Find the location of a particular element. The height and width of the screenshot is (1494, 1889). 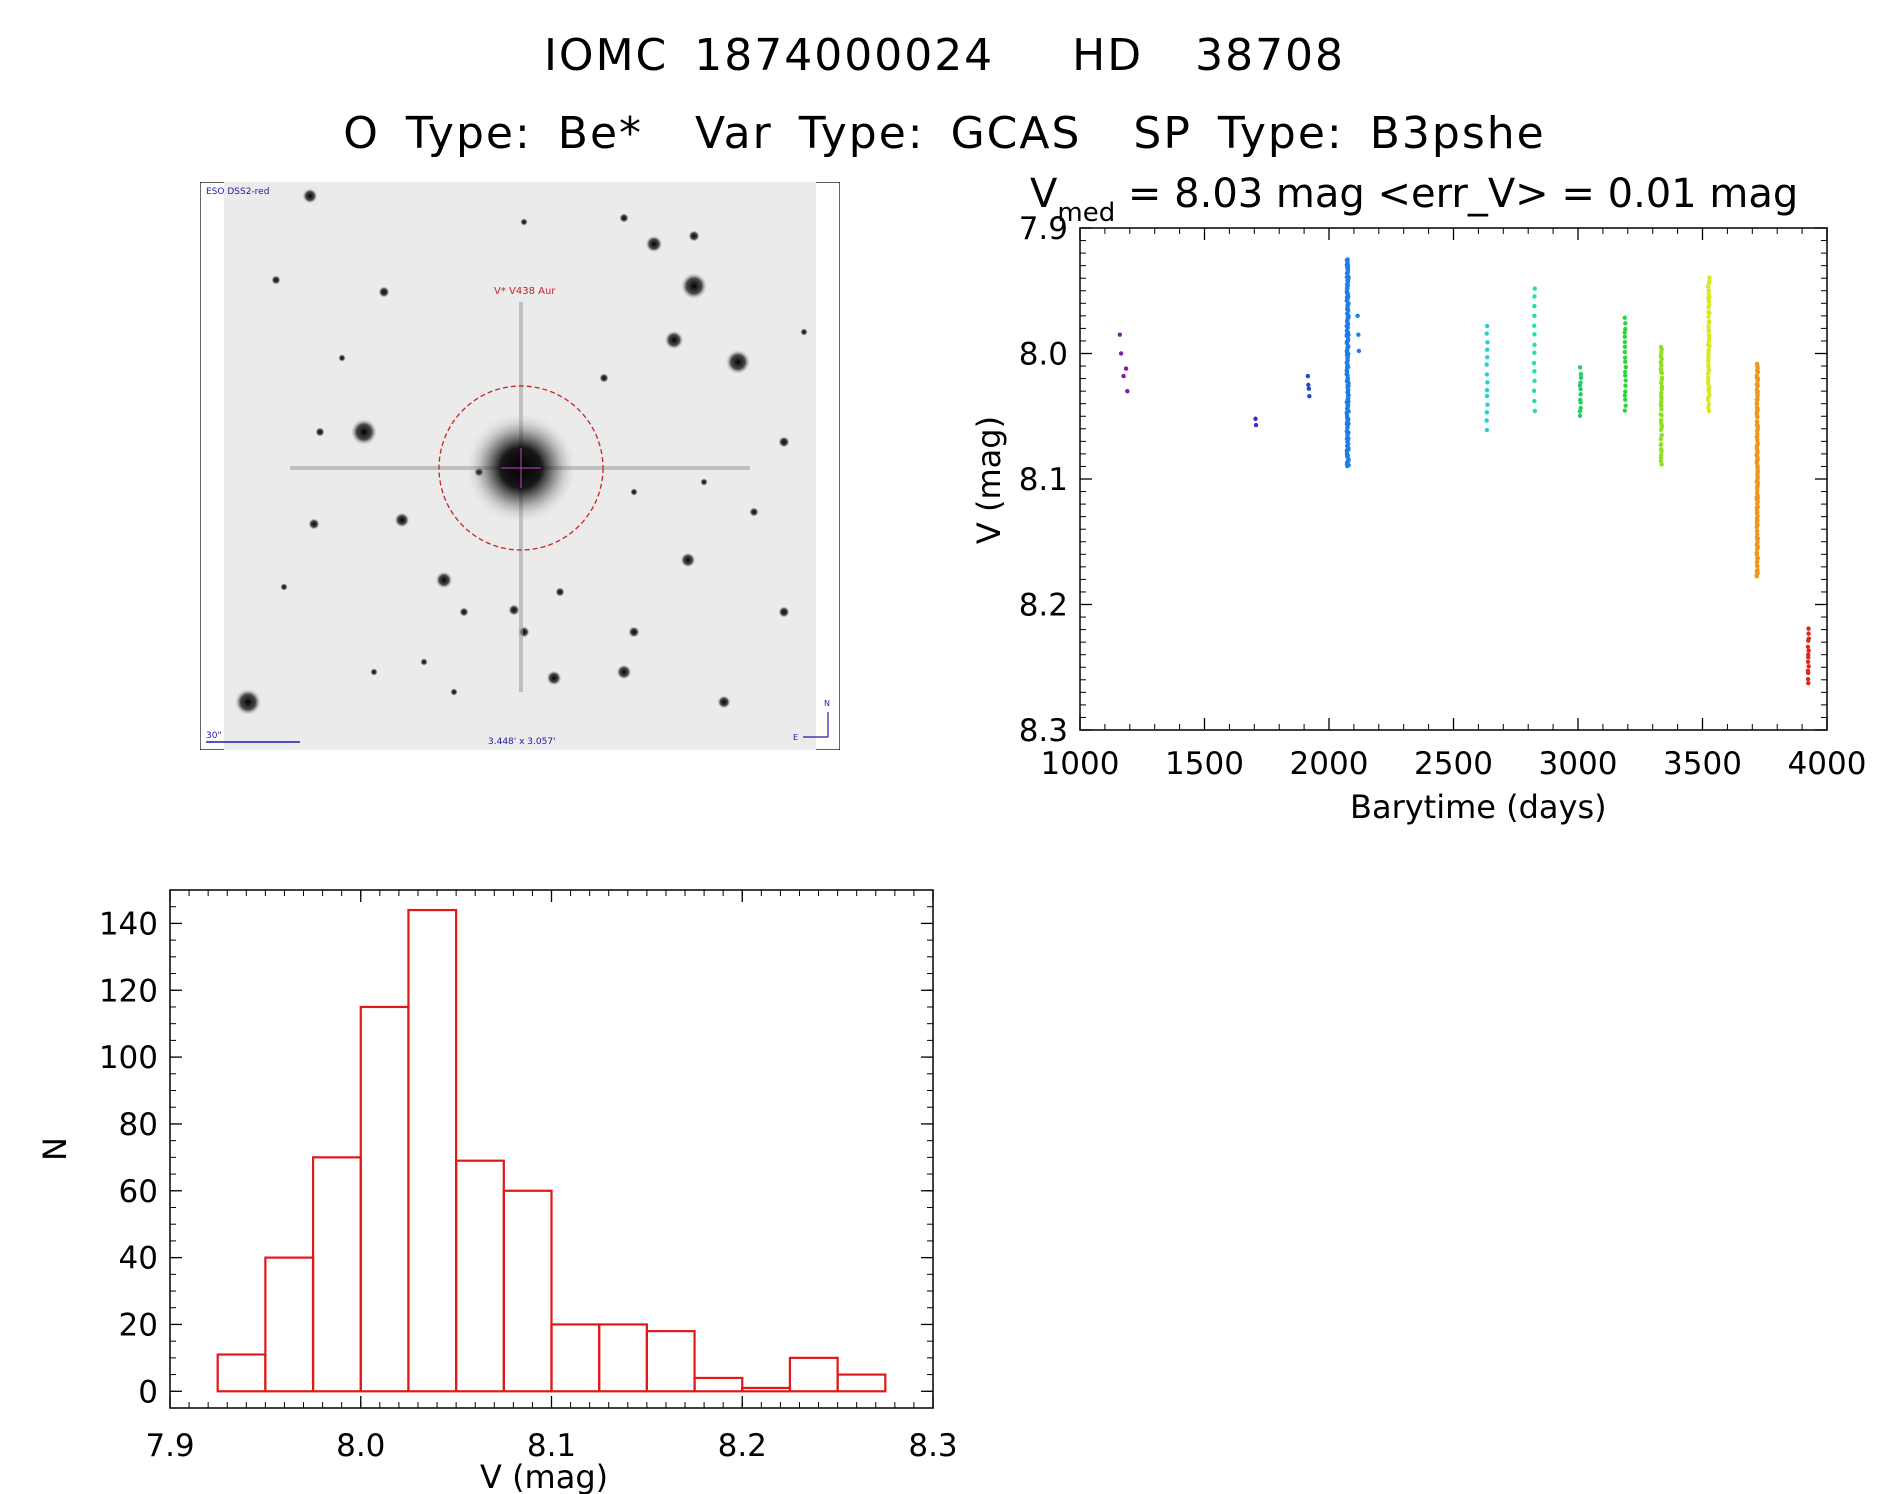

x-tick-label: 3500 is located at coordinates (1702, 764).